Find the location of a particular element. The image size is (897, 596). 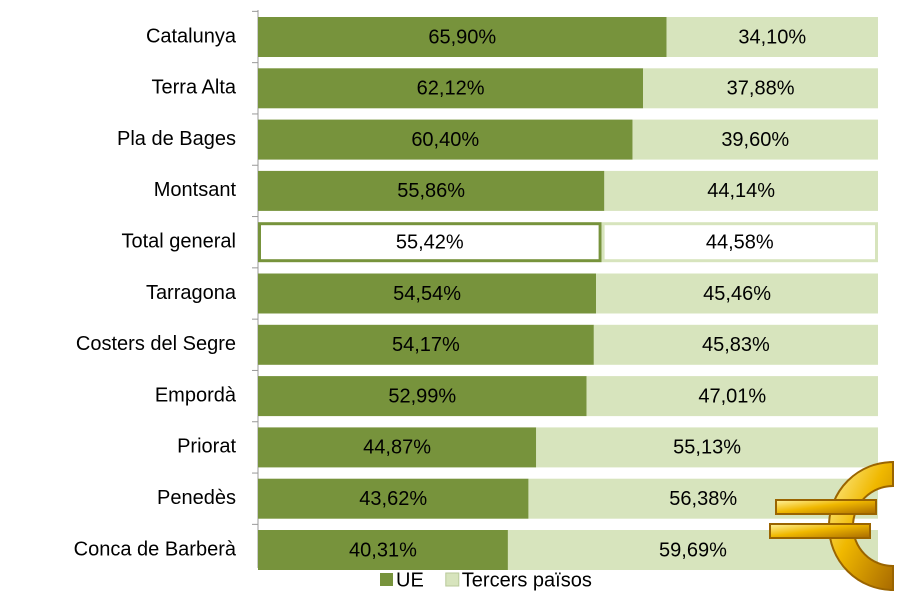

data-label: 55,13% is located at coordinates (707, 448).